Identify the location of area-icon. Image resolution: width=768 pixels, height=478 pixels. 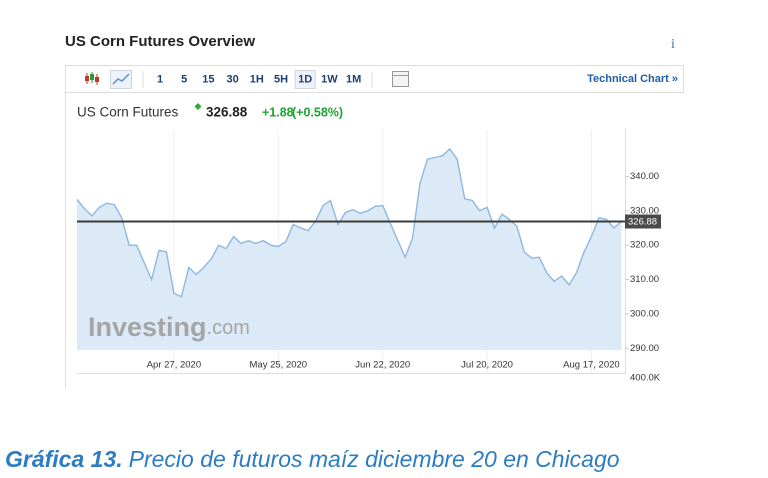
(121, 79).